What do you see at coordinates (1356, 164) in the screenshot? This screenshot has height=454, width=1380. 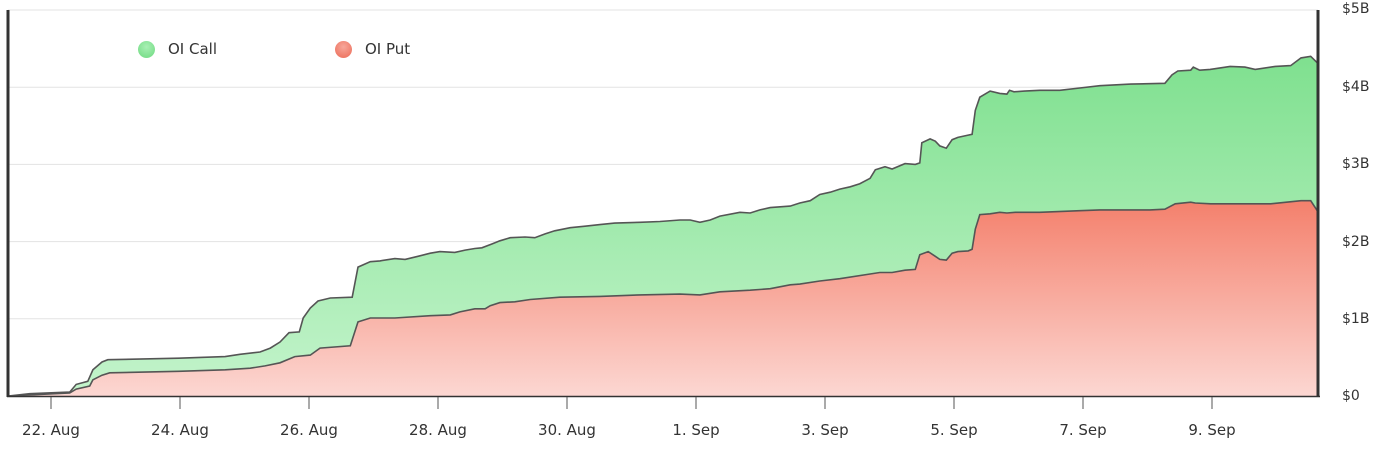 I see `y-tick-label: $3B` at bounding box center [1356, 164].